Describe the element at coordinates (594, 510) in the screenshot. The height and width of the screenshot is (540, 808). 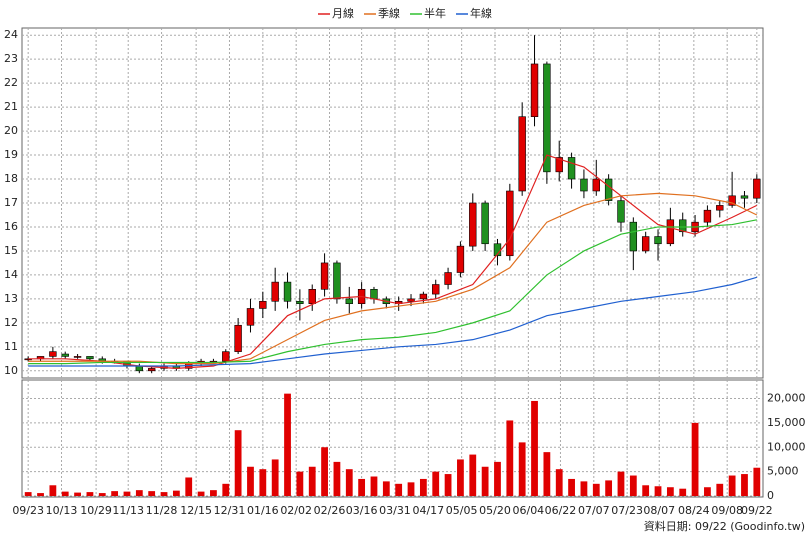
I see `x-tick-label: 07/07` at that location.